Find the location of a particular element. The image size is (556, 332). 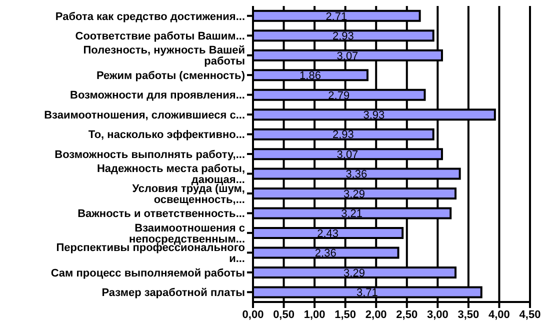

data-label: 2,79 is located at coordinates (339, 96).